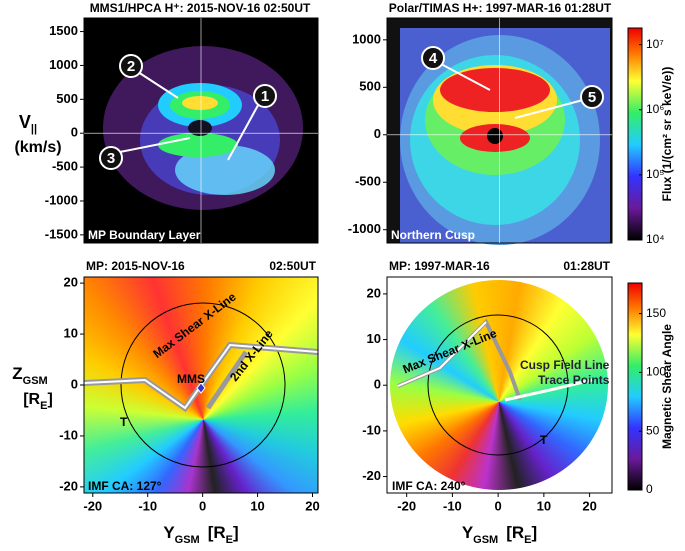 This screenshot has width=685, height=551. What do you see at coordinates (429, 486) in the screenshot?
I see `annotation: IMF CA: 240°` at bounding box center [429, 486].